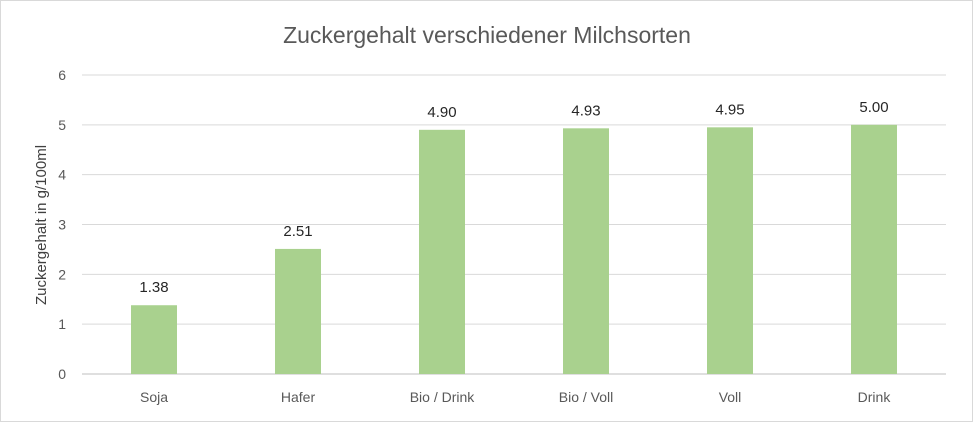  Describe the element at coordinates (443, 397) in the screenshot. I see `x-tick-label: Bio / Drink` at that location.